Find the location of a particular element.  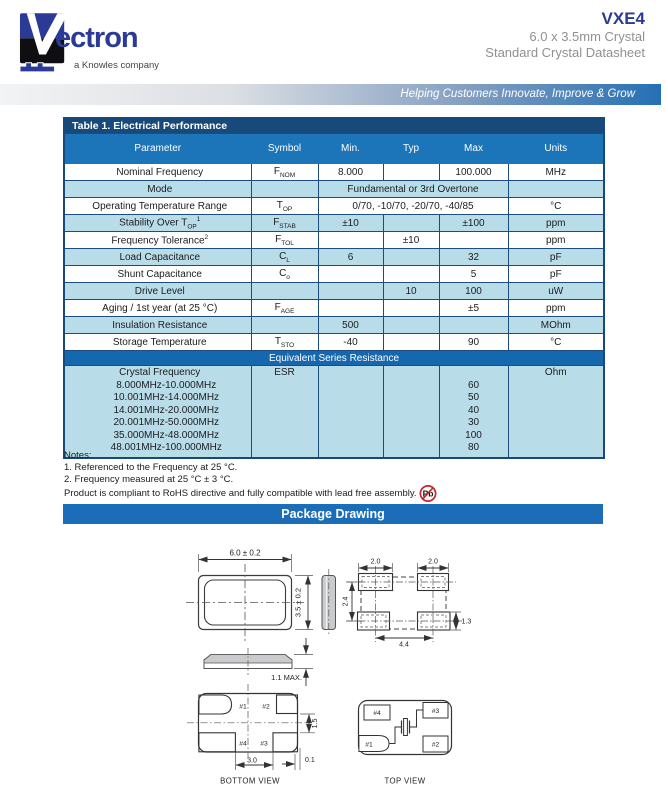

doc-title: Standard Crystal Datasheet is located at coordinates (565, 52).